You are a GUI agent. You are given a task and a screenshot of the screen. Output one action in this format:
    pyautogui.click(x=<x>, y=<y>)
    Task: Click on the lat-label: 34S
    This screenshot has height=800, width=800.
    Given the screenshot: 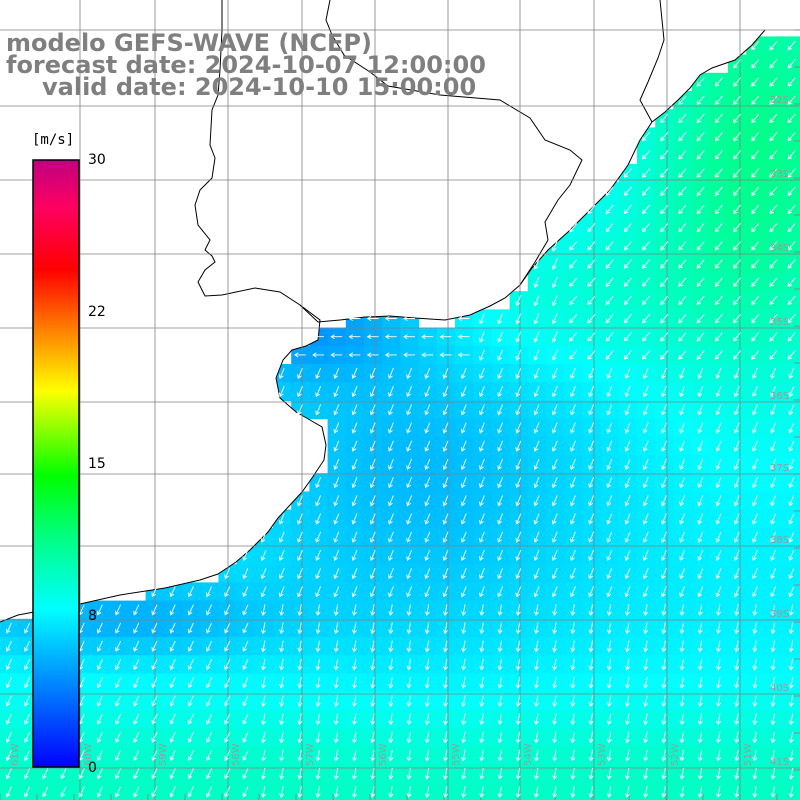 What is the action you would take?
    pyautogui.click(x=780, y=248)
    